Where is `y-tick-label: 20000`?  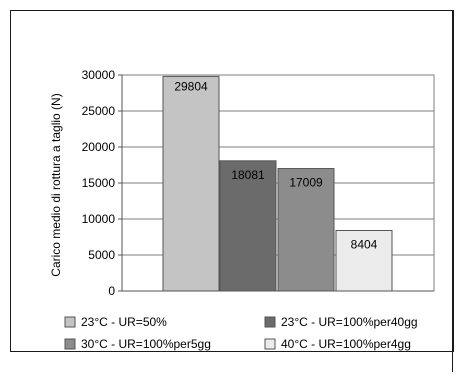
y-tick-label: 20000 is located at coordinates (99, 147).